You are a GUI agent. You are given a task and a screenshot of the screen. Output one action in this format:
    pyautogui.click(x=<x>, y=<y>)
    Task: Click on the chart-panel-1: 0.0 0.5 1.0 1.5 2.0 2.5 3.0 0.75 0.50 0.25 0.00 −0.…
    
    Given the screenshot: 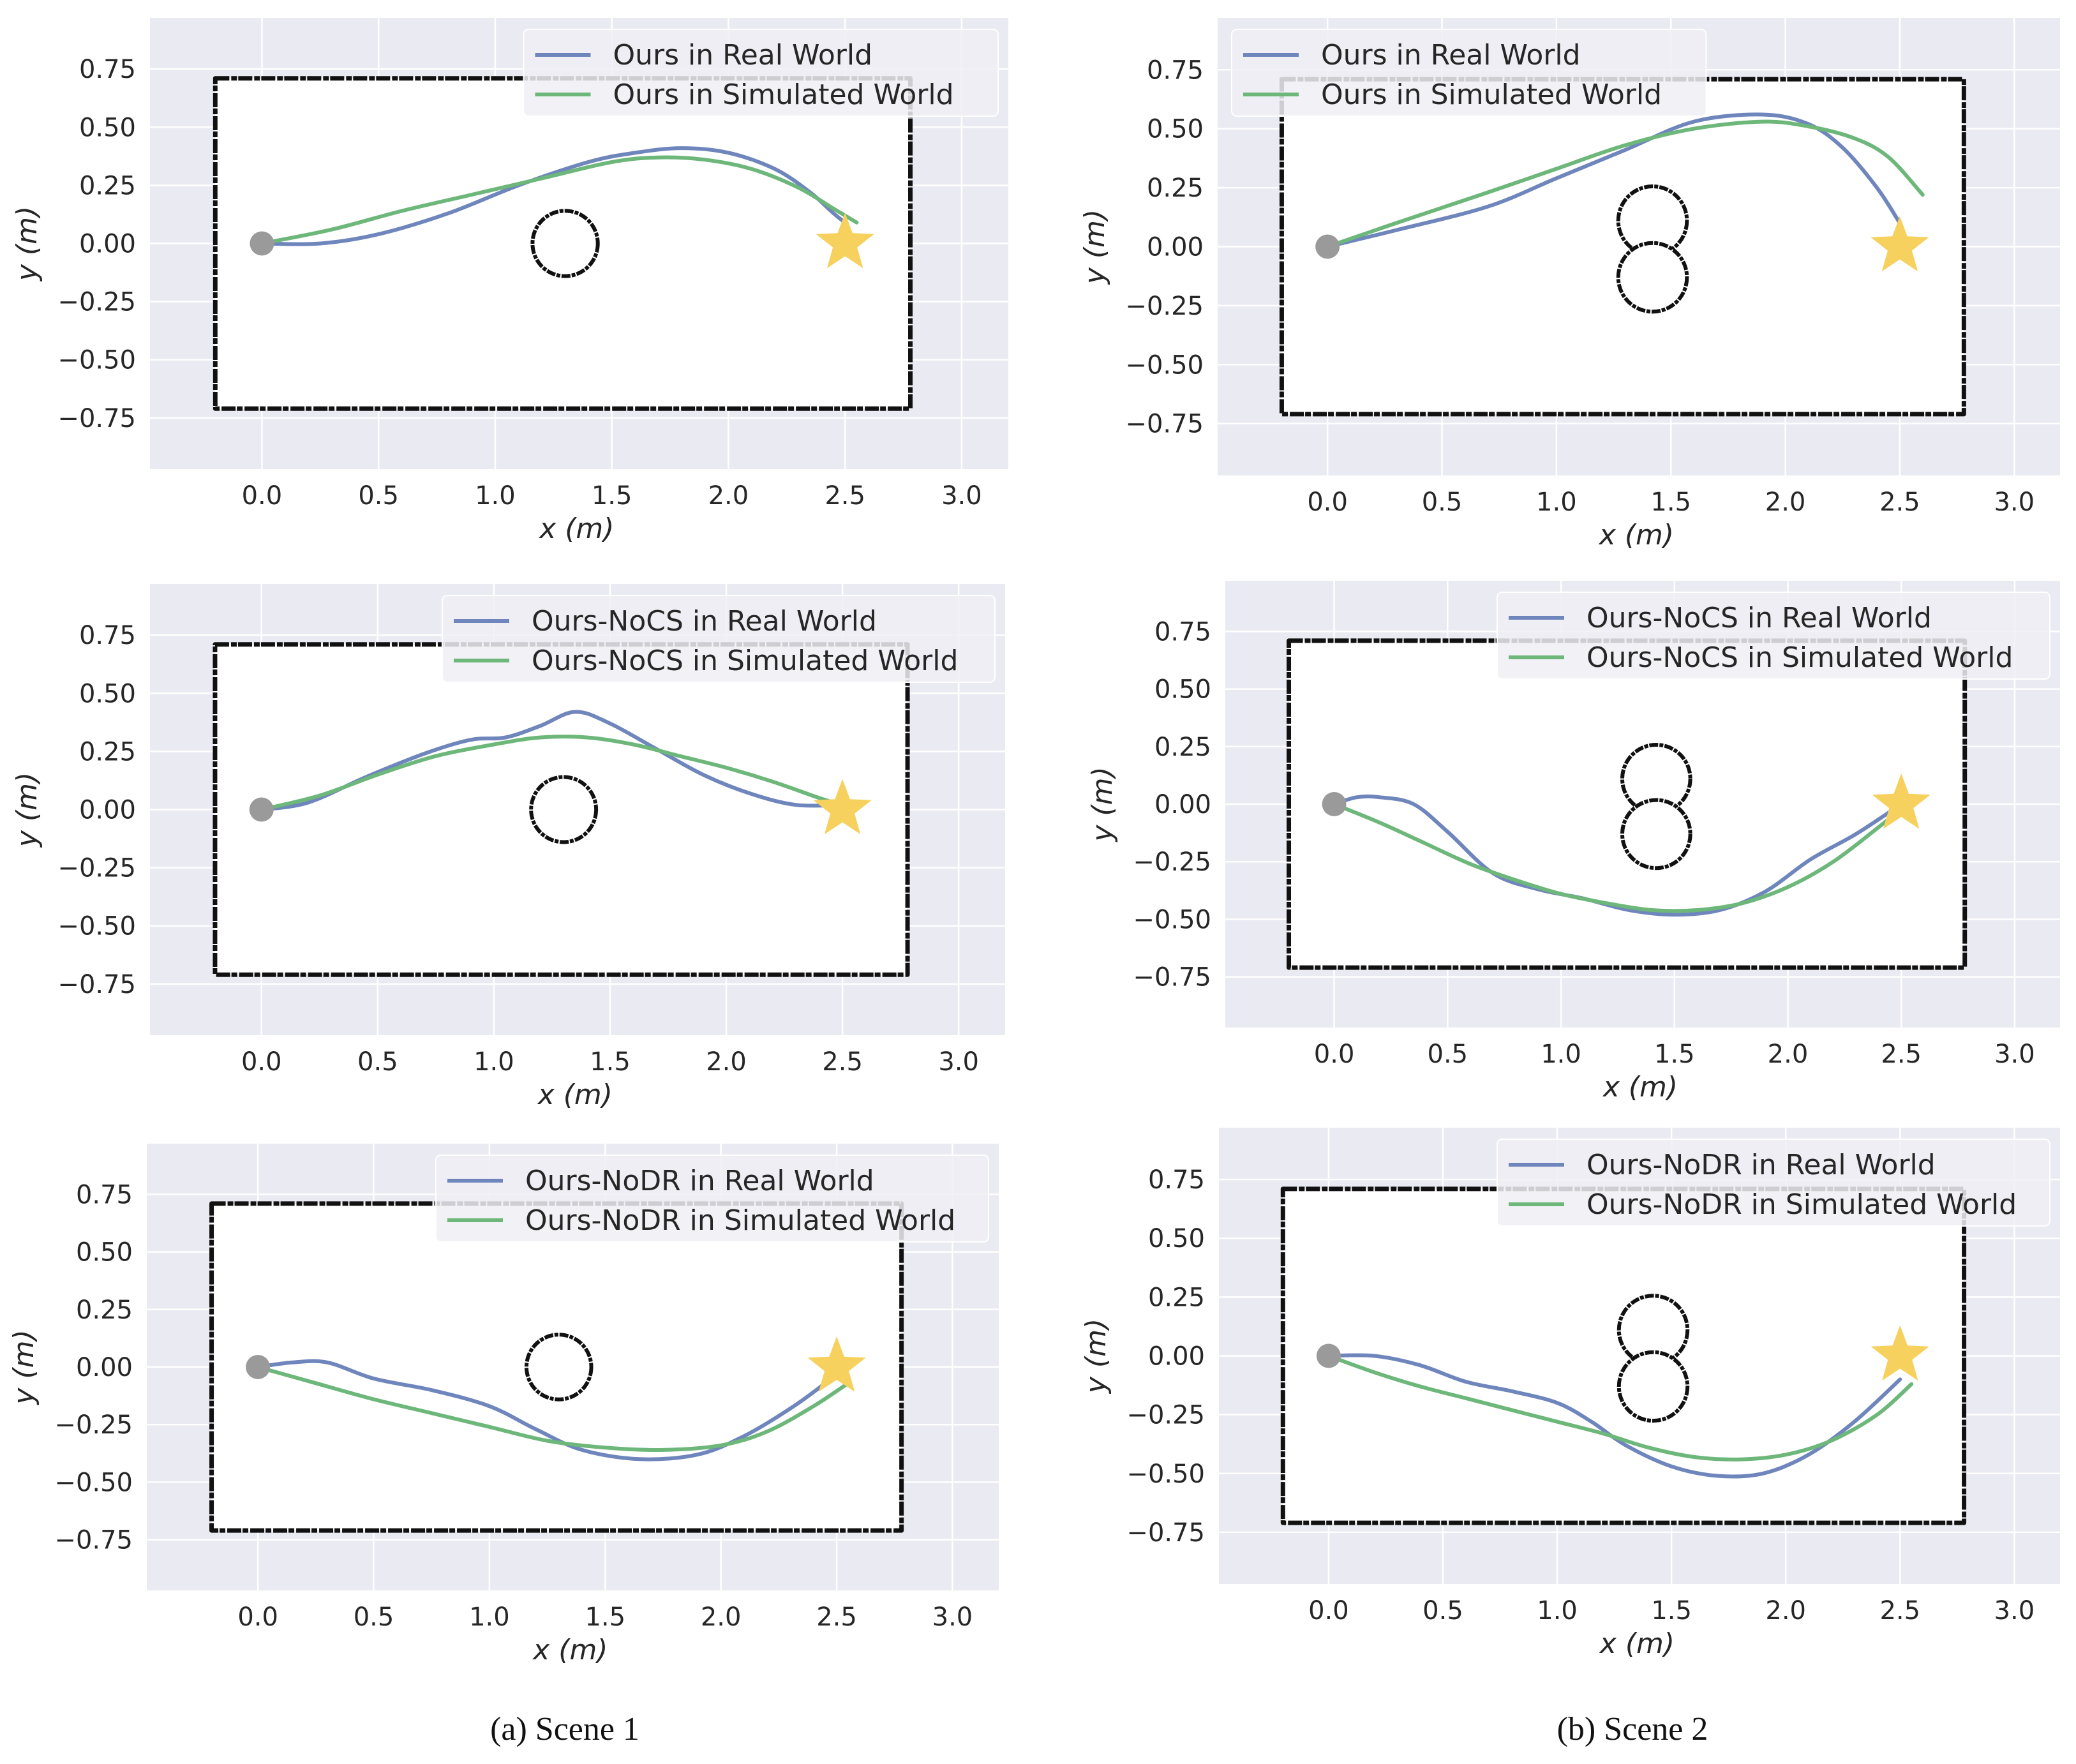 What is the action you would take?
    pyautogui.click(x=510, y=281)
    